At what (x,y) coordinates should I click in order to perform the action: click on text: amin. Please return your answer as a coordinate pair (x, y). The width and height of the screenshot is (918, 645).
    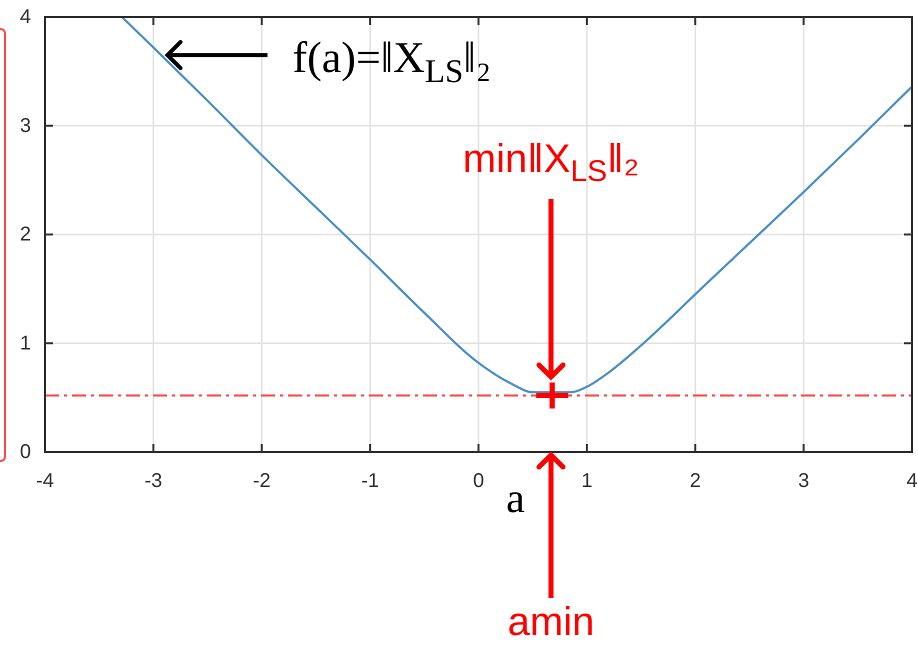
    Looking at the image, I should click on (551, 622).